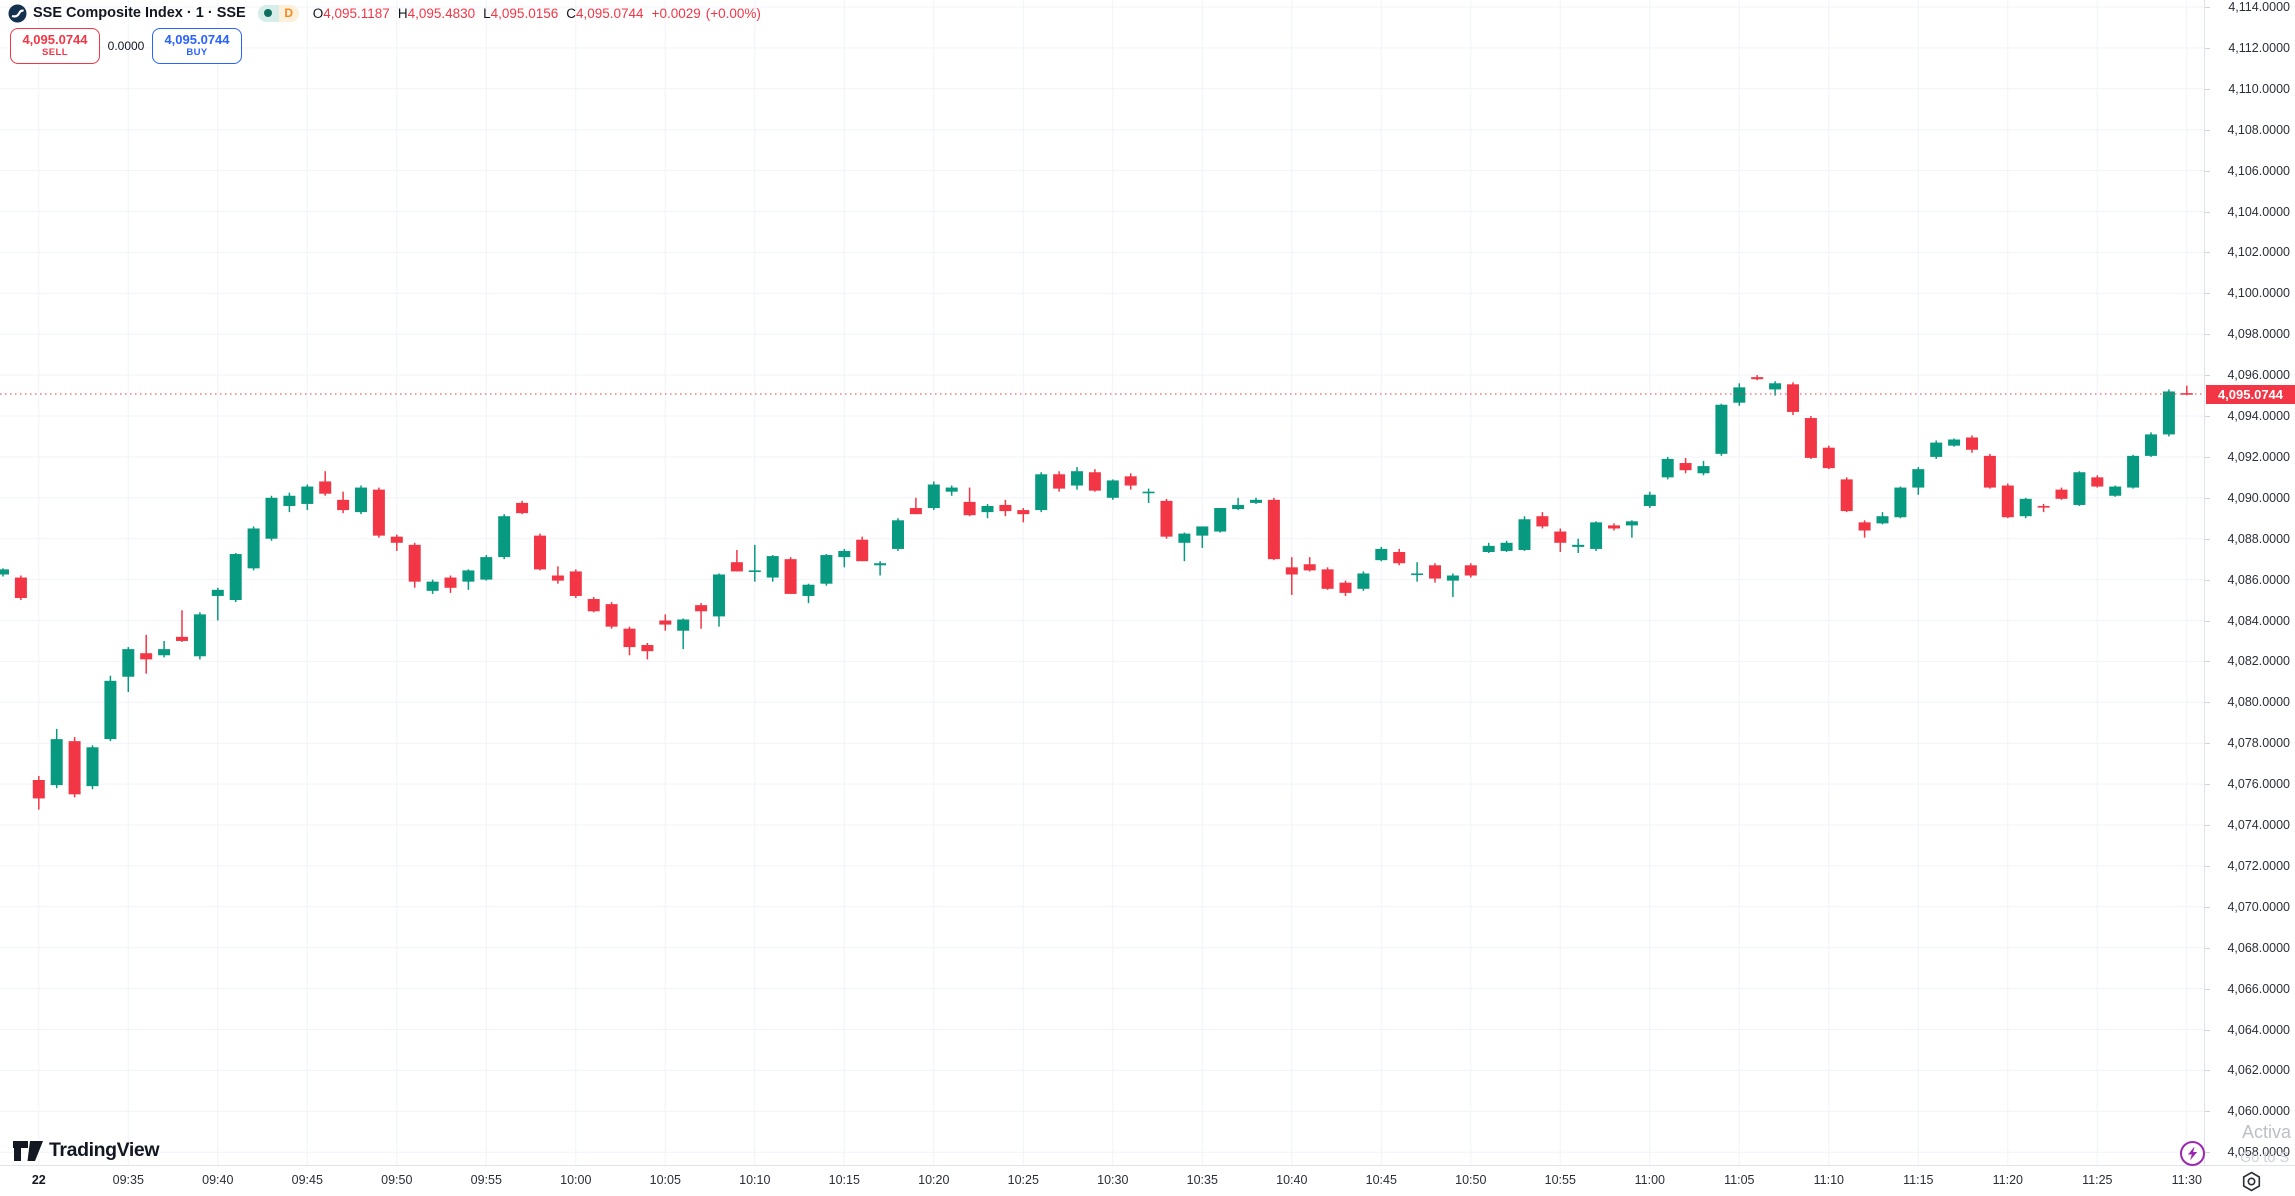  What do you see at coordinates (524, 13) in the screenshot?
I see `low-value: 4,095.0156` at bounding box center [524, 13].